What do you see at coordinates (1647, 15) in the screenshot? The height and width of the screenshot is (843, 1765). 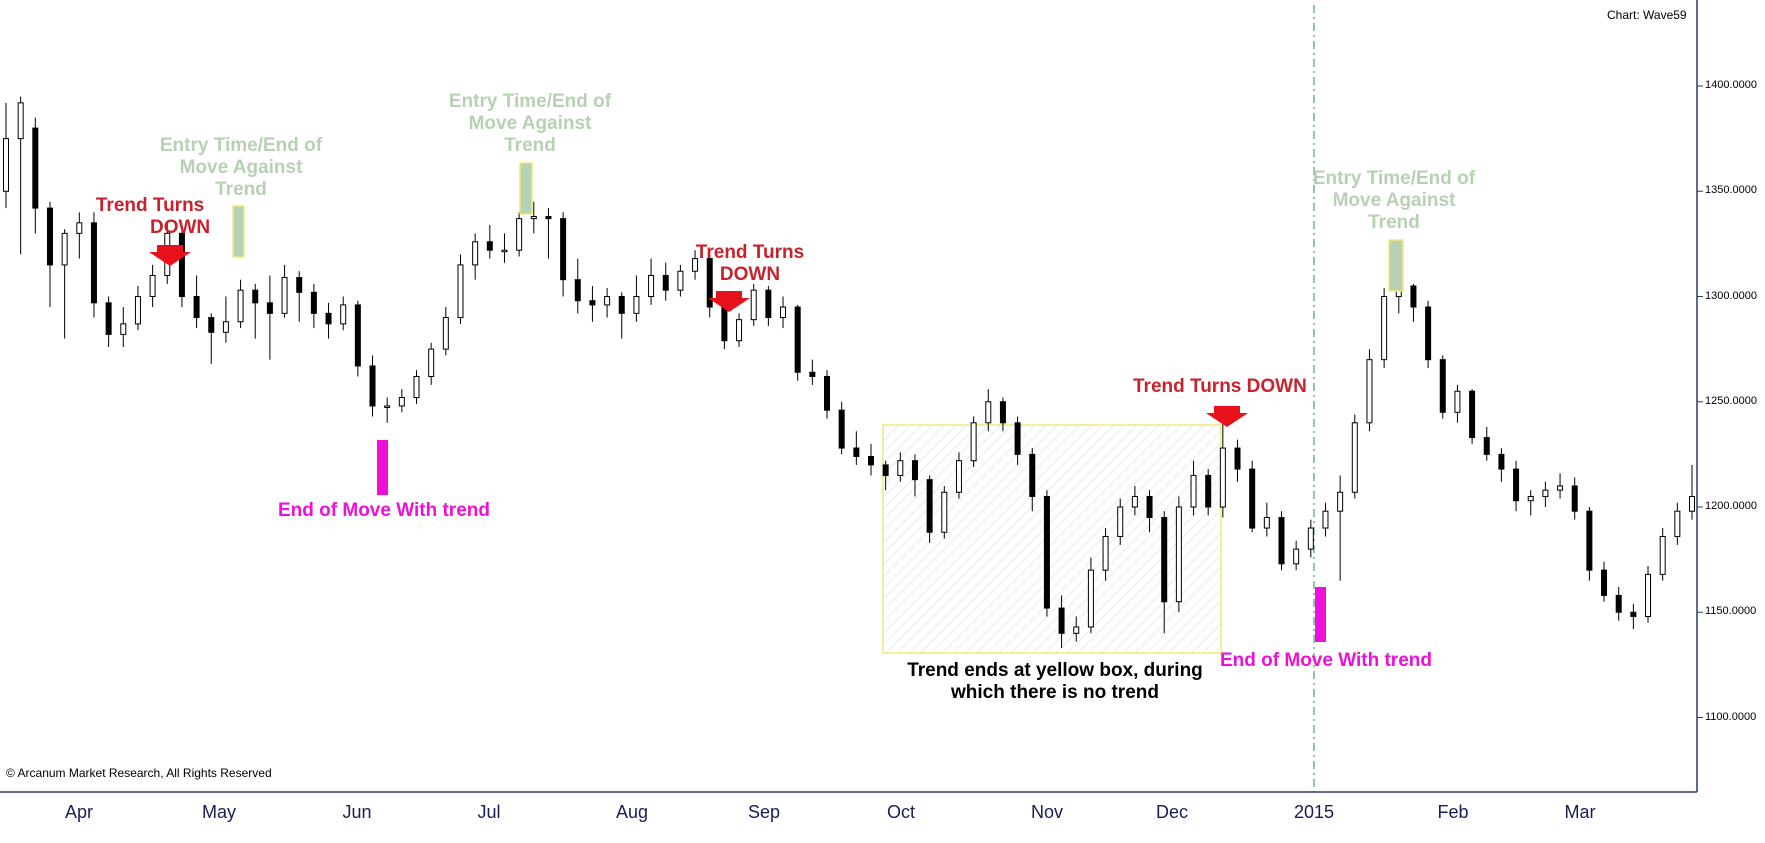 I see `chart-source-label: Chart: Wave59` at bounding box center [1647, 15].